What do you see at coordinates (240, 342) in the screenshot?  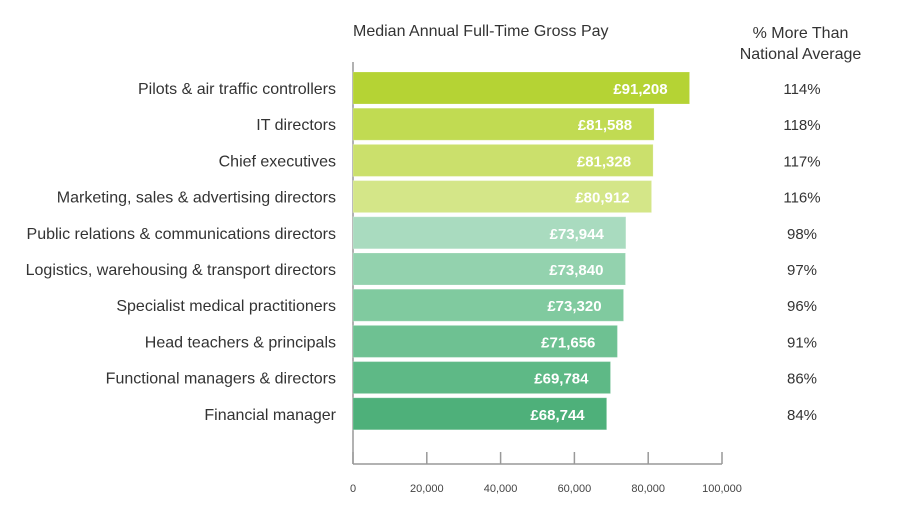 I see `category-label: Head teachers & principals` at bounding box center [240, 342].